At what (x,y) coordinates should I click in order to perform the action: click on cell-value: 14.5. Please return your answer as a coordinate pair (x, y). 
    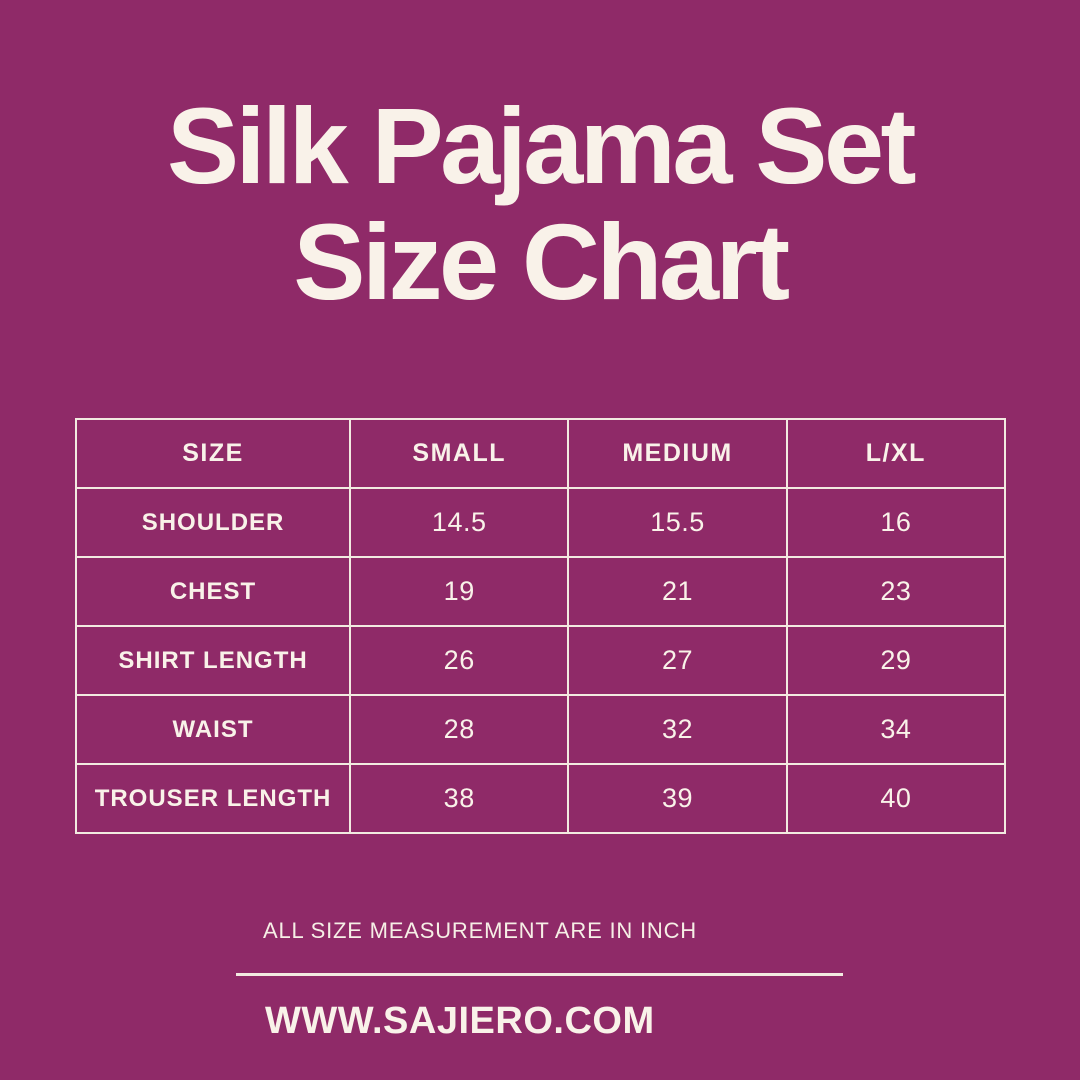
    Looking at the image, I should click on (459, 522).